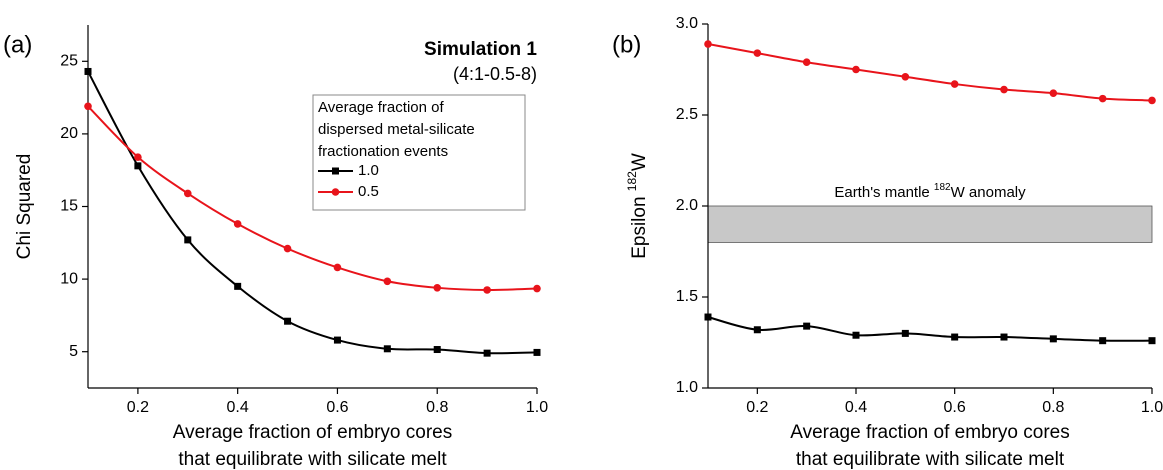 The height and width of the screenshot is (470, 1163). Describe the element at coordinates (396, 129) in the screenshot. I see `legend-title: dispersed metal-silicate` at that location.